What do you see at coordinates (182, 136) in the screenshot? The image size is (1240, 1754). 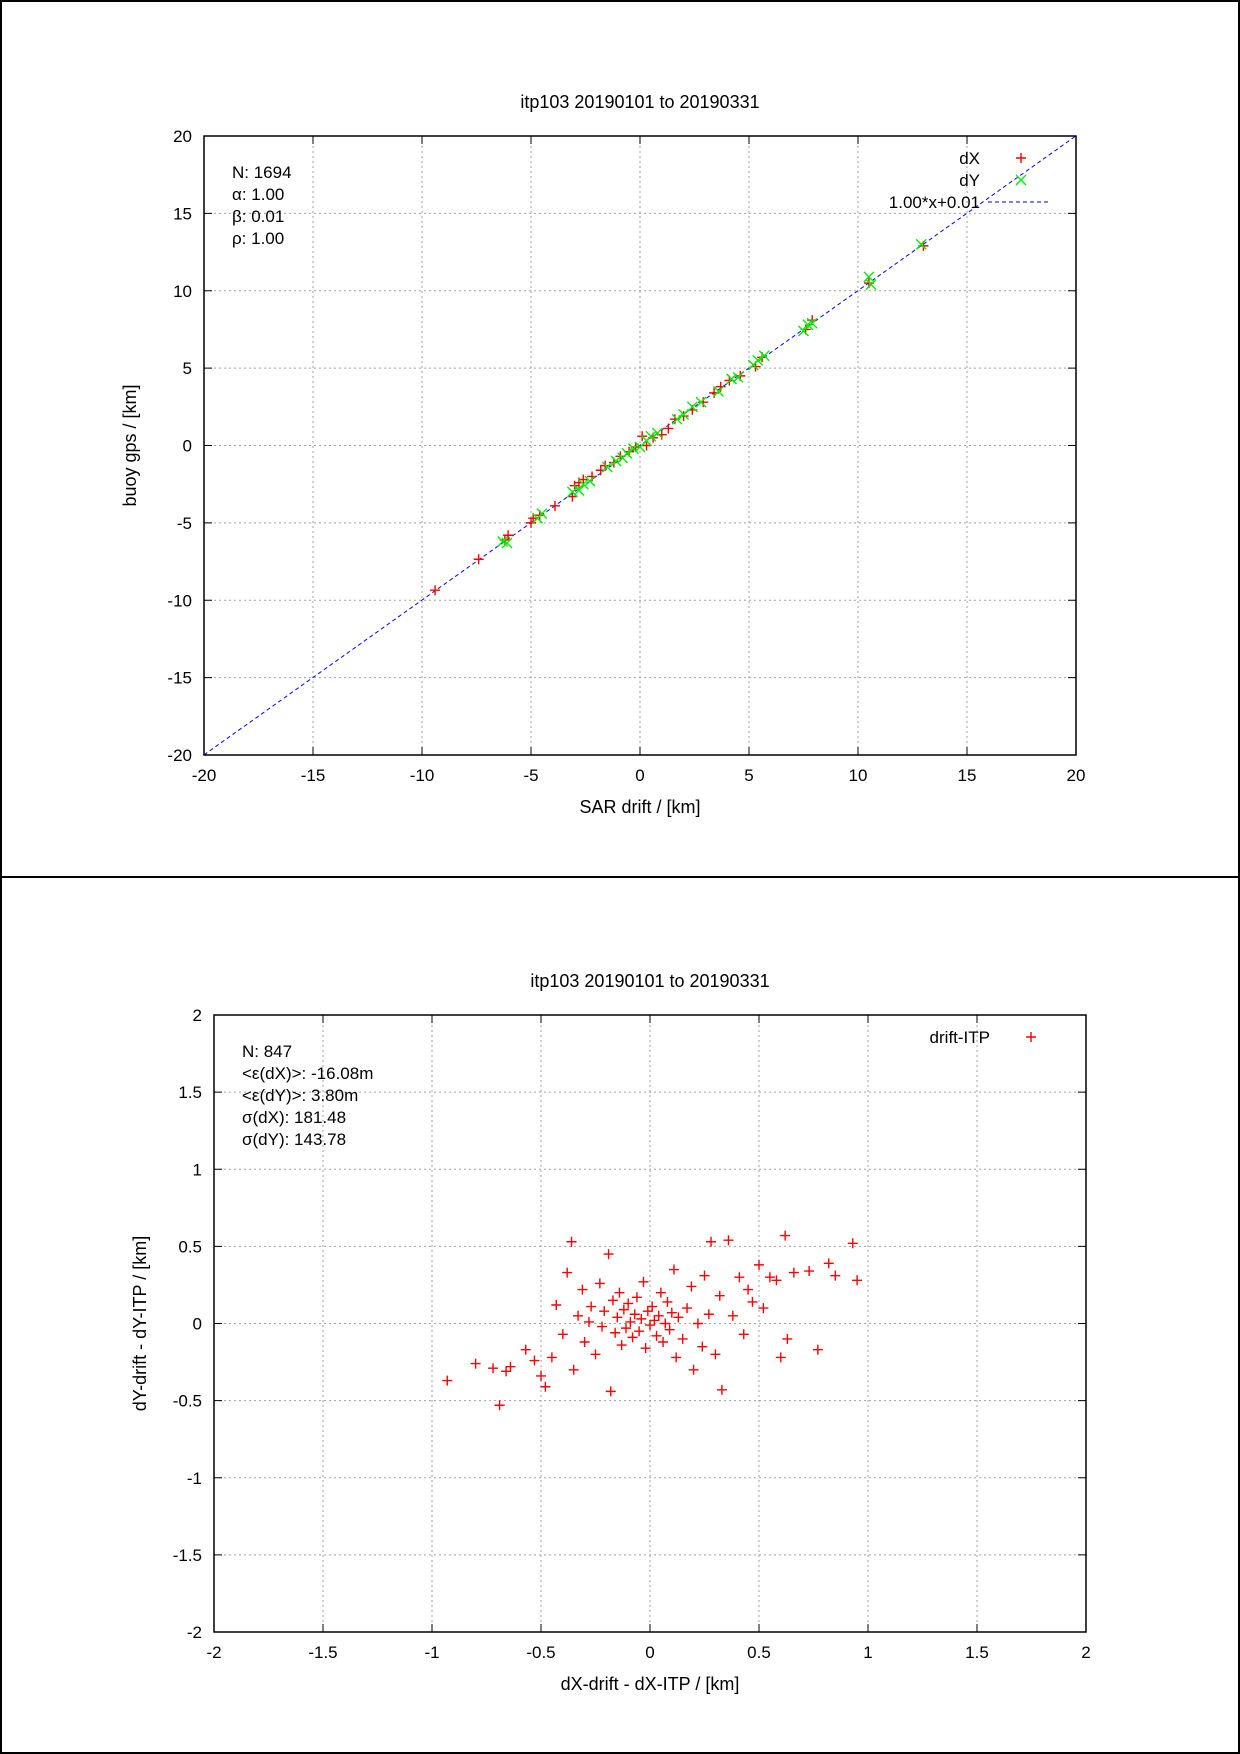 I see `y-tick-label: 20` at bounding box center [182, 136].